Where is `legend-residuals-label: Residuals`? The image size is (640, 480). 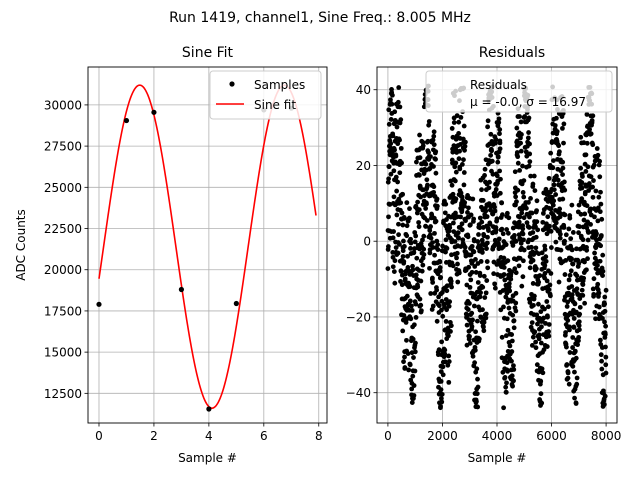
legend-residuals-label: Residuals is located at coordinates (498, 85).